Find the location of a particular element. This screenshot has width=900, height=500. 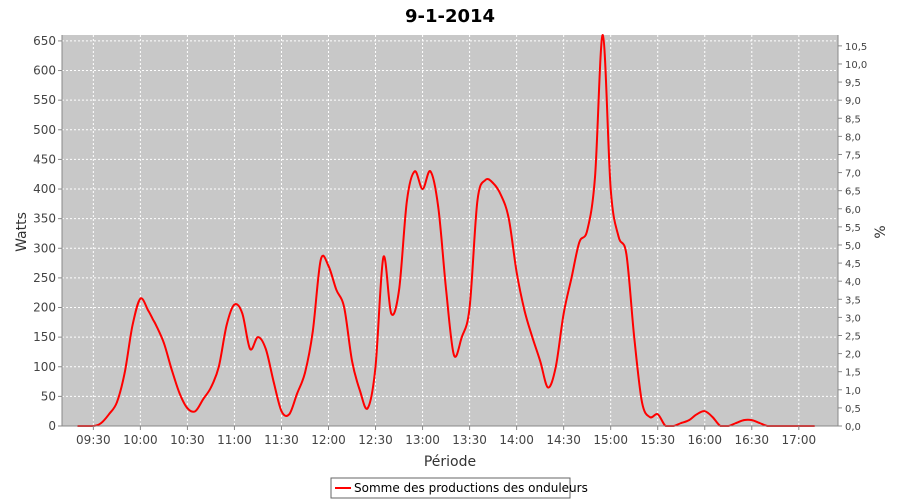

x-tick-label: 16:00 is located at coordinates (704, 440).